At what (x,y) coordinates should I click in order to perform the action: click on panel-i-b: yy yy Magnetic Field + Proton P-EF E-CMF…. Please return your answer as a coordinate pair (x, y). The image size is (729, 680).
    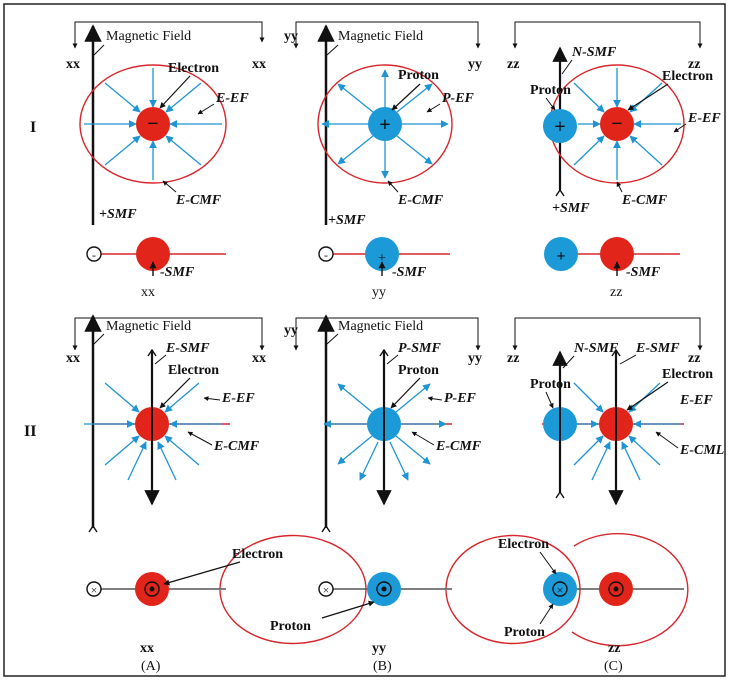
    Looking at the image, I should click on (383, 124).